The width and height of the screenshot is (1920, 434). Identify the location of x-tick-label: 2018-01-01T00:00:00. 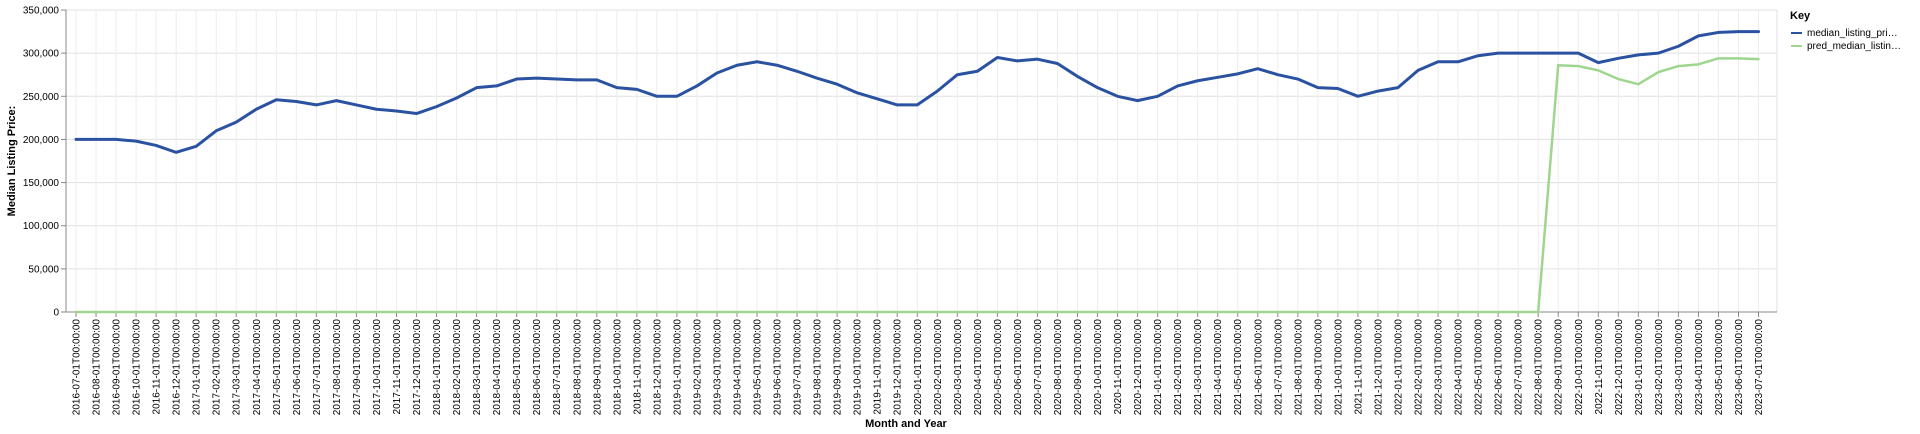
(437, 367).